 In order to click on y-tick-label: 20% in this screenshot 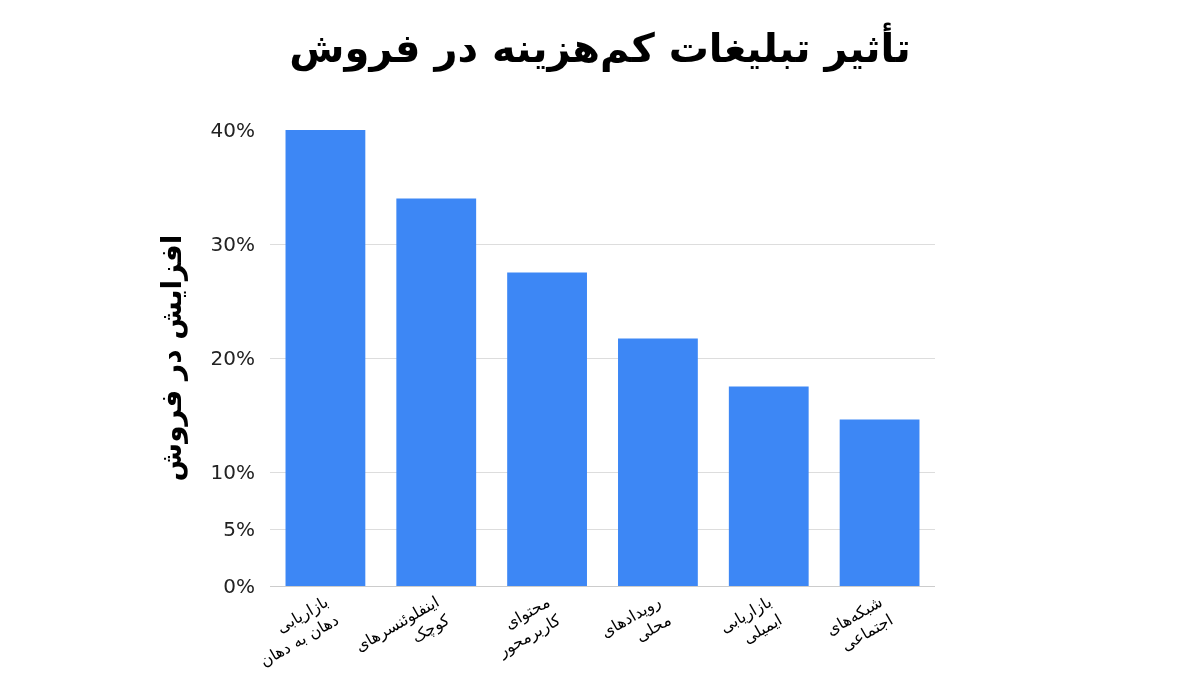, I will do `click(232, 358)`.